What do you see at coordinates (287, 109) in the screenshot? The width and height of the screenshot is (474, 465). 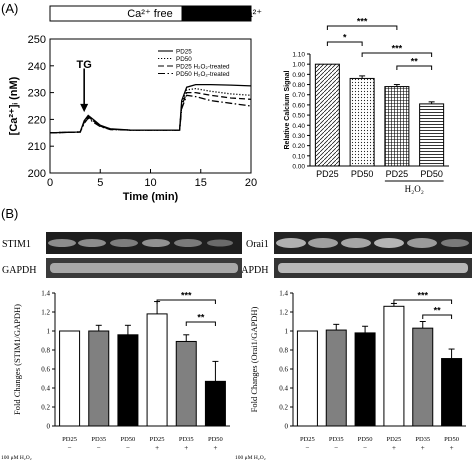 I see `y-axis-label: Relative Calcium Signal` at bounding box center [287, 109].